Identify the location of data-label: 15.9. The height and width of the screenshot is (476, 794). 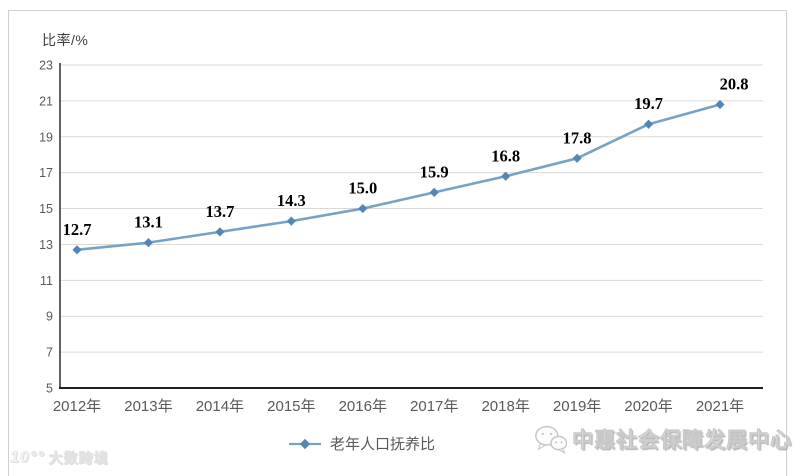
(434, 171).